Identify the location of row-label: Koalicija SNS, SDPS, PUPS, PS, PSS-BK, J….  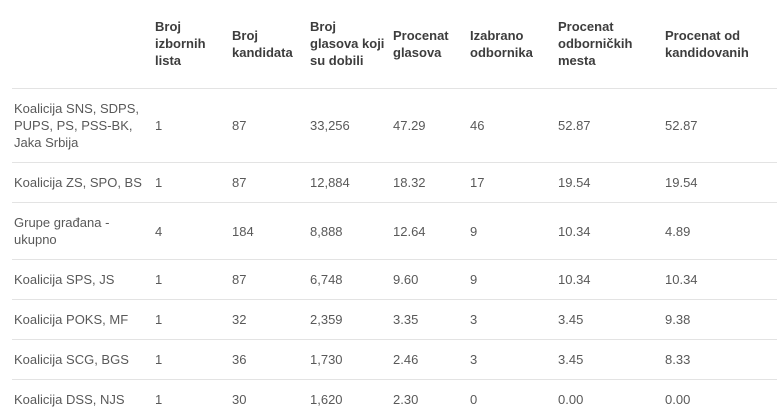
(76, 125).